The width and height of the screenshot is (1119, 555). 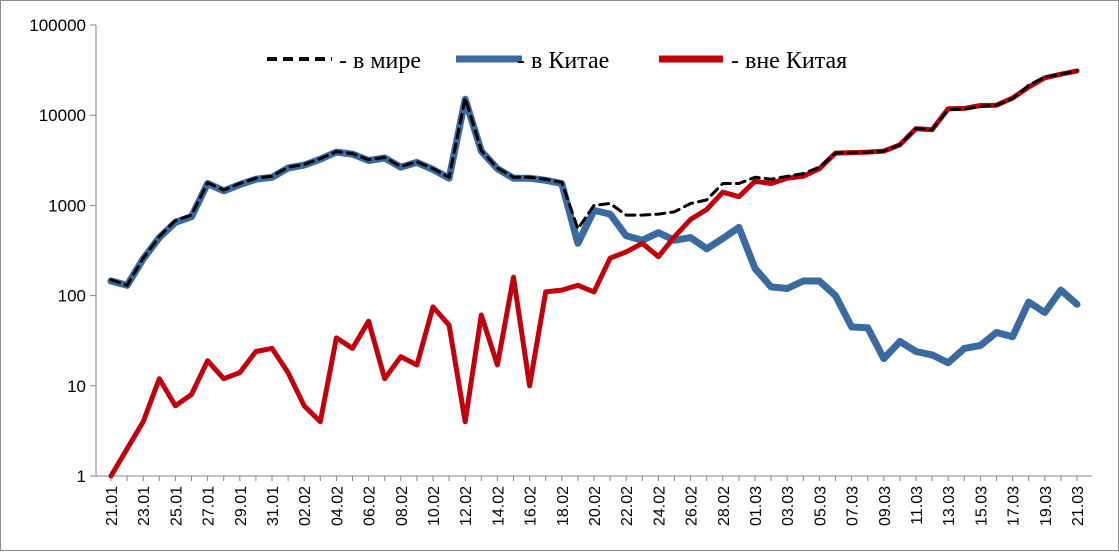 What do you see at coordinates (62, 115) in the screenshot?
I see `y-tick-label: 10000` at bounding box center [62, 115].